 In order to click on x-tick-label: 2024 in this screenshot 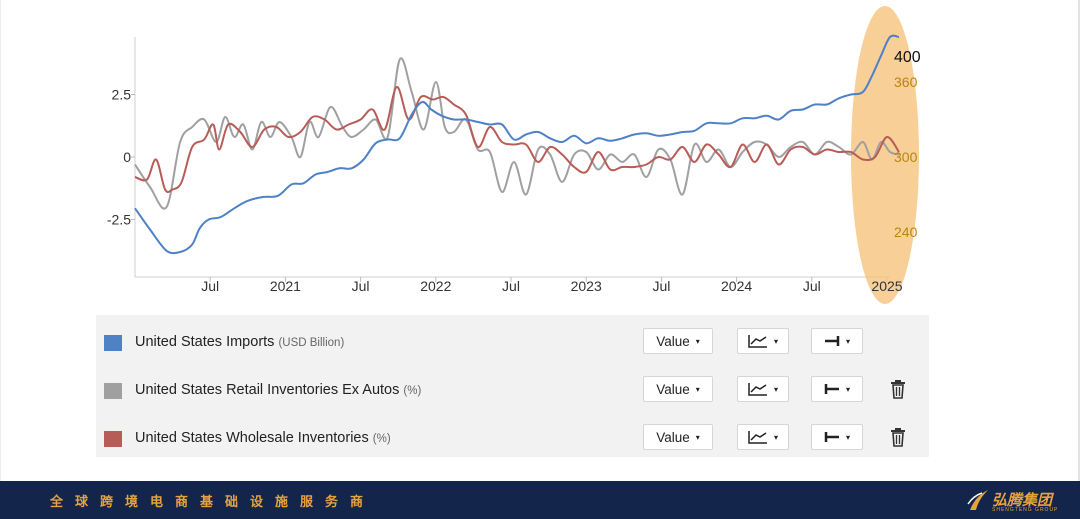, I will do `click(736, 286)`.